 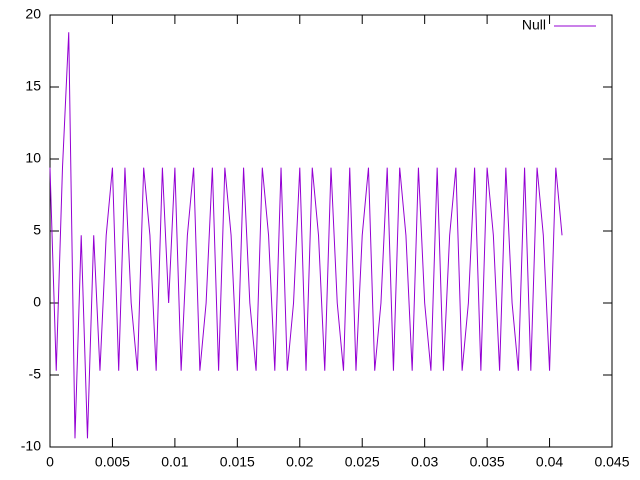 What do you see at coordinates (611, 462) in the screenshot?
I see `x-tick-label: 0.045` at bounding box center [611, 462].